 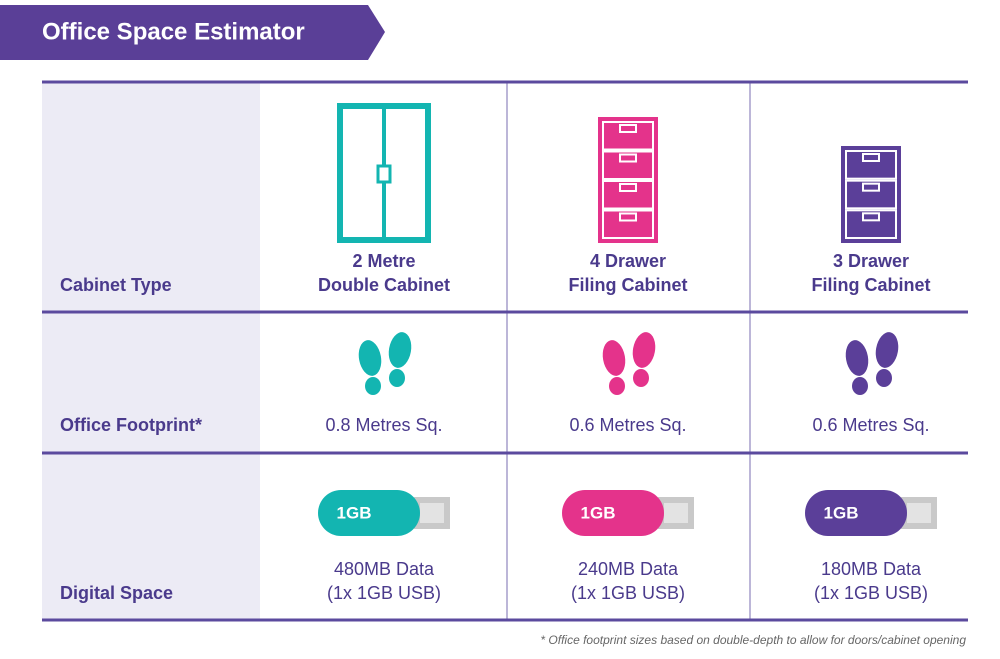 What do you see at coordinates (116, 593) in the screenshot?
I see `row-header: Digital Space` at bounding box center [116, 593].